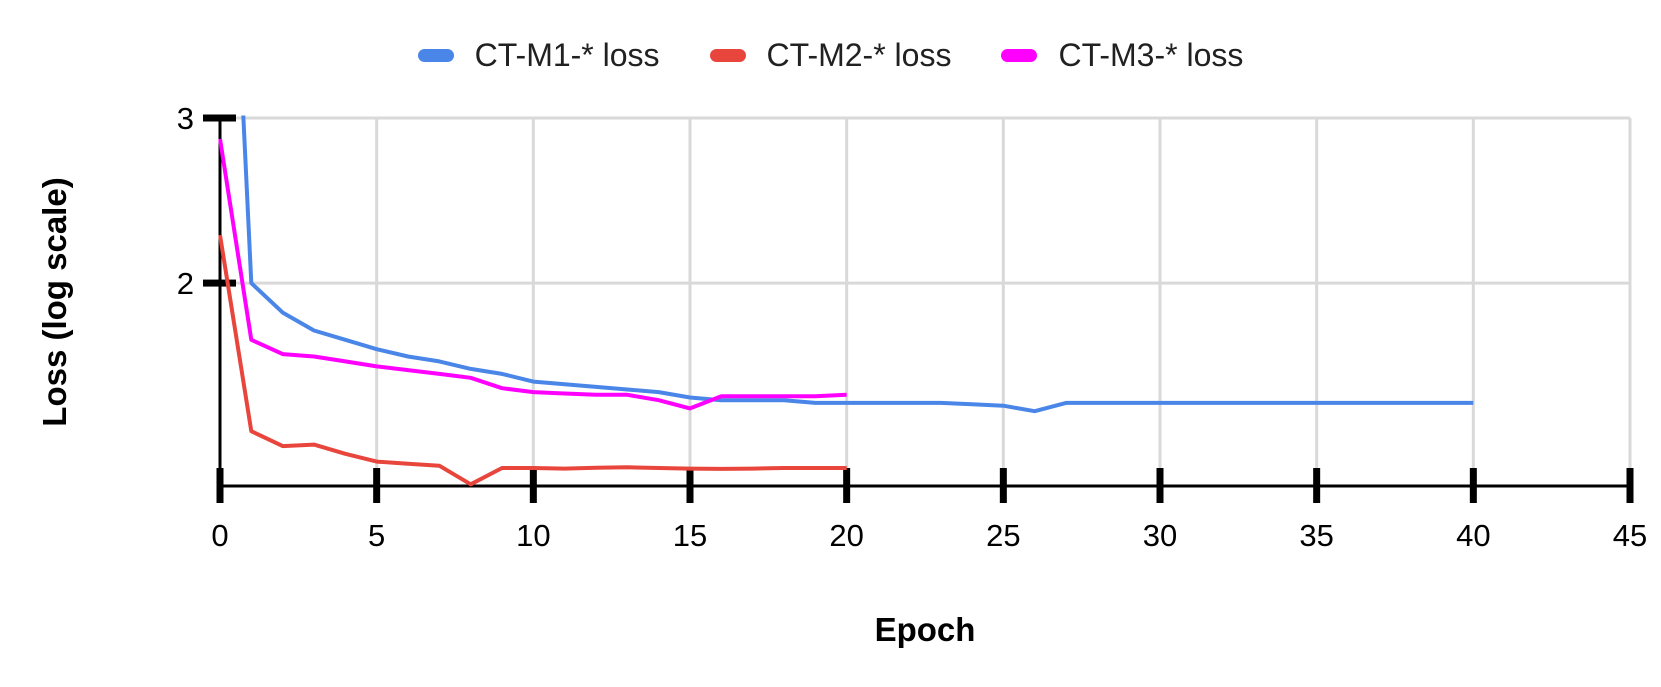  I want to click on legend-item-CT-M1-*: CT-M1-* loss, so click(538, 55).